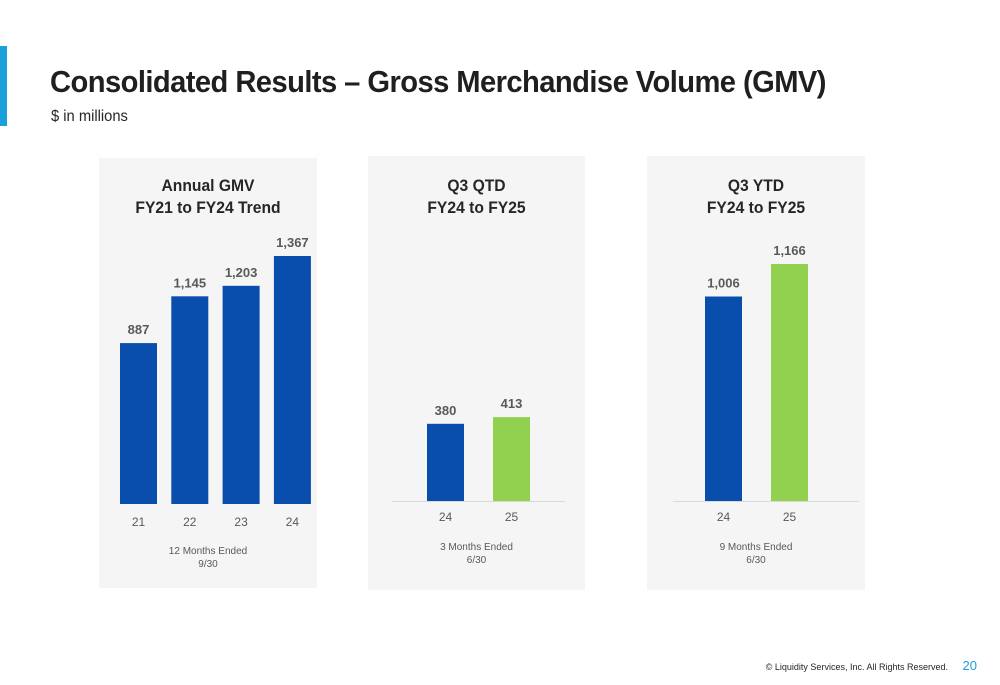  What do you see at coordinates (756, 554) in the screenshot?
I see `chart-footnote: 9 Months Ended 6/30` at bounding box center [756, 554].